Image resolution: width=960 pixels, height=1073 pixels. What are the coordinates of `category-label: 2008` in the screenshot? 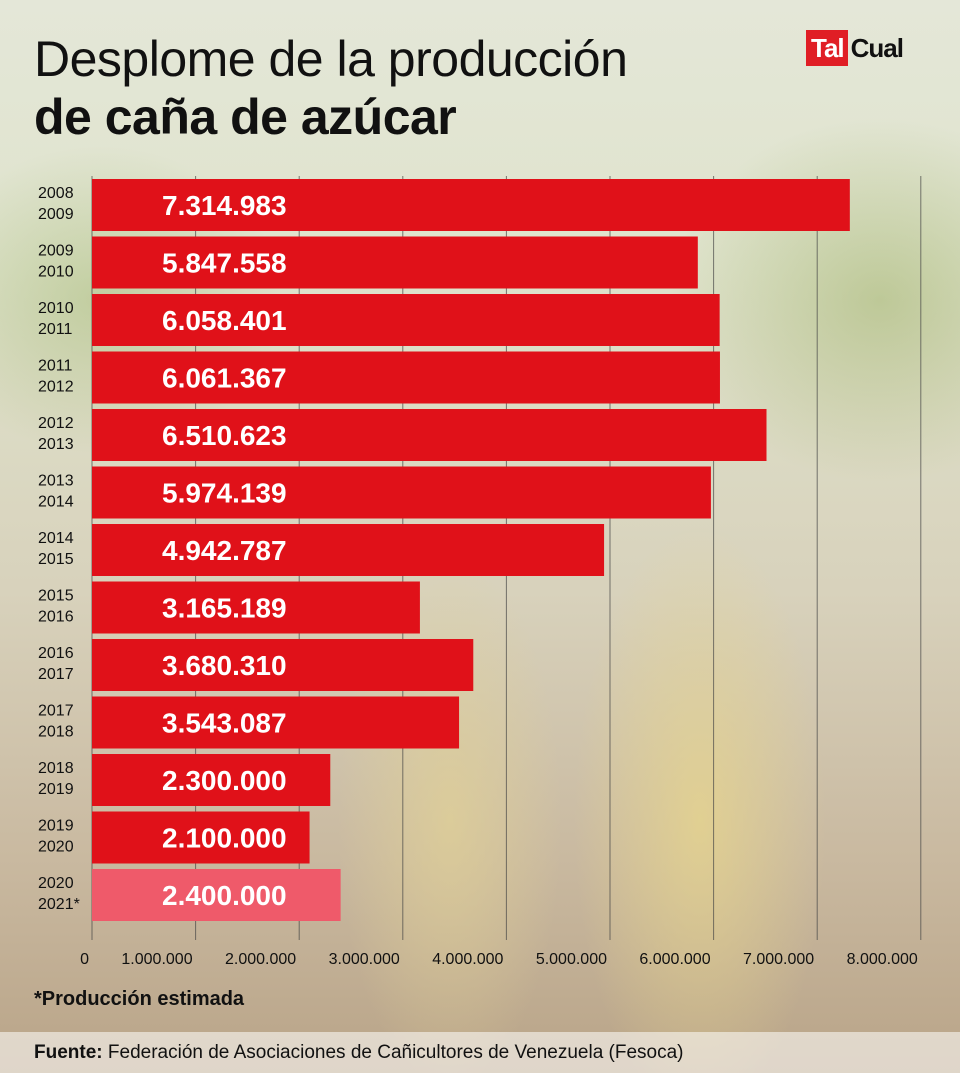 It's located at (56, 193).